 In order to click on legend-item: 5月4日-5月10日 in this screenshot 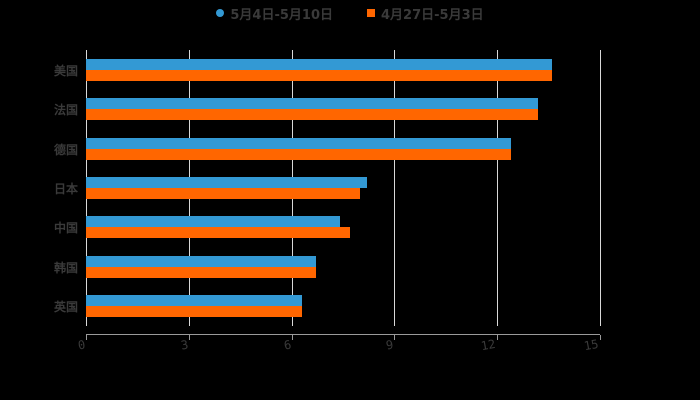, I will do `click(274, 13)`.